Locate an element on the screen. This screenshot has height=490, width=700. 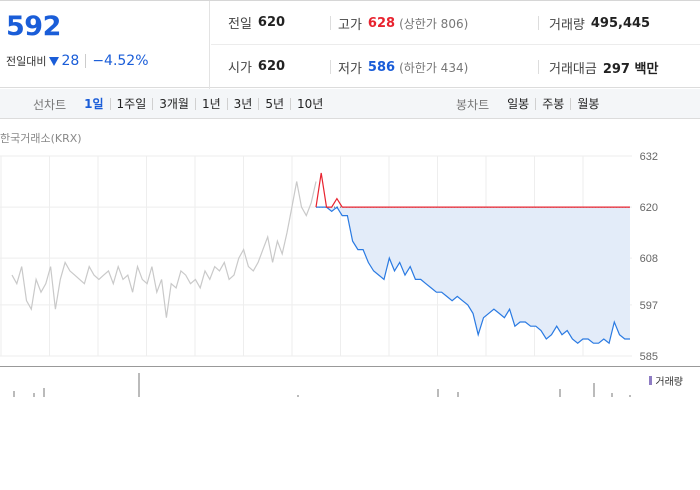
y-tick-label: 585 is located at coordinates (649, 357).